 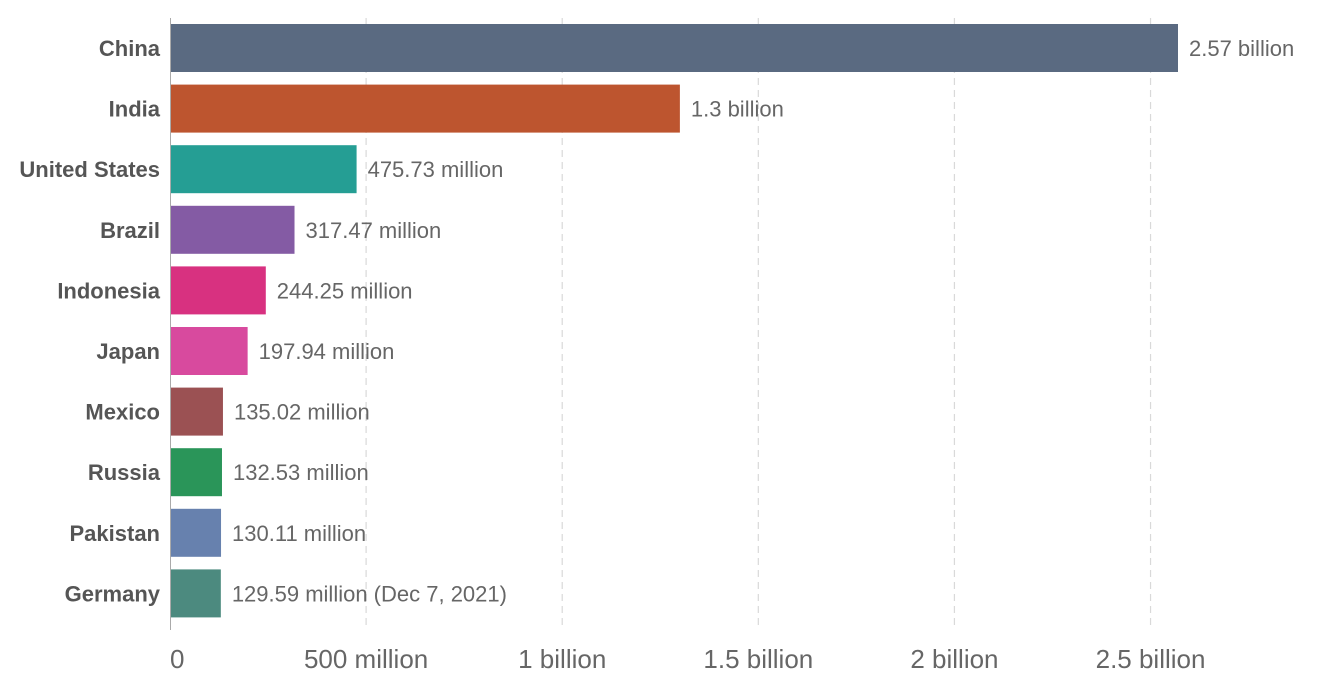 I want to click on bar-mexico, so click(x=196, y=411).